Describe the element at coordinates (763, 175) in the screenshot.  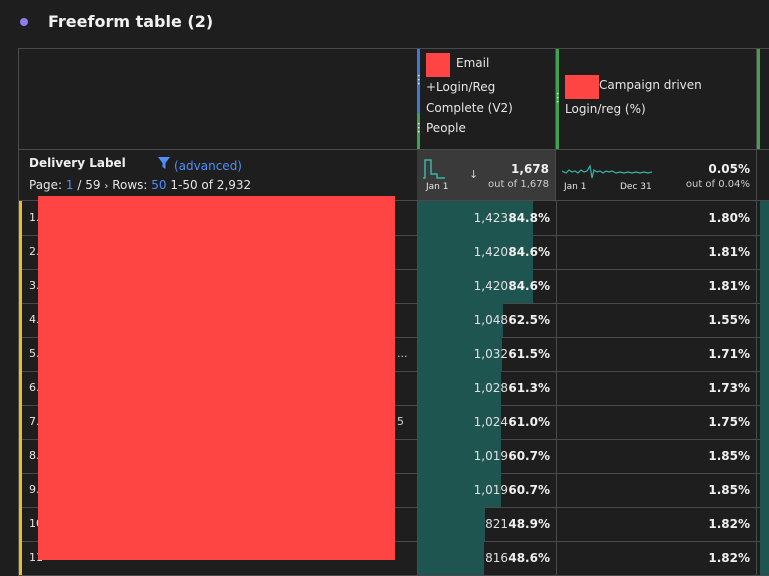
I see `summary-cell-next` at that location.